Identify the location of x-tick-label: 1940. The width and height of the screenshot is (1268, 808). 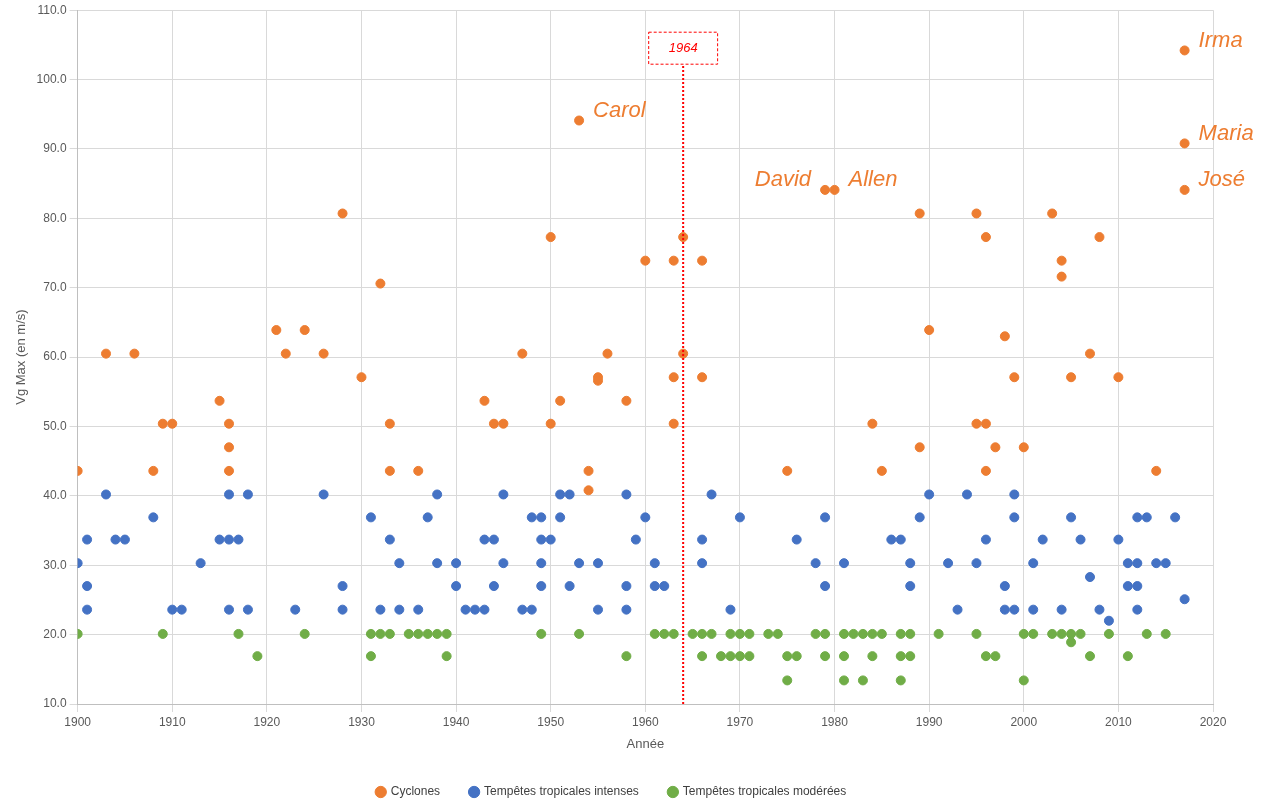
(456, 721).